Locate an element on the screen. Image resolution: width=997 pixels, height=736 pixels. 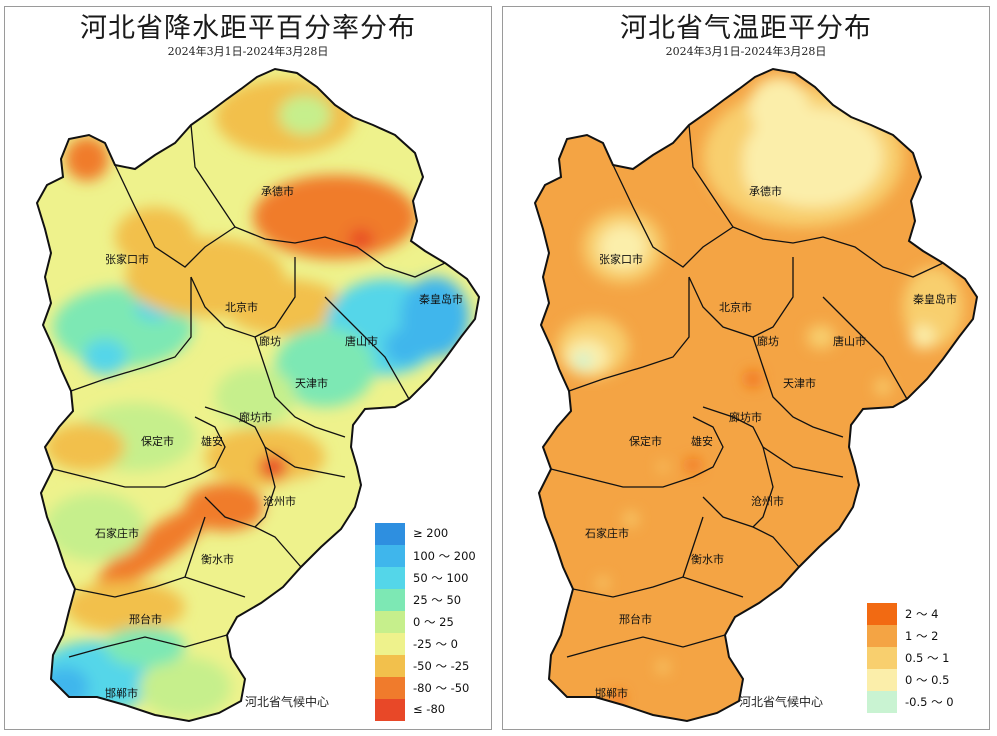
legend-item: -80 ～ -50 is located at coordinates (435, 688).